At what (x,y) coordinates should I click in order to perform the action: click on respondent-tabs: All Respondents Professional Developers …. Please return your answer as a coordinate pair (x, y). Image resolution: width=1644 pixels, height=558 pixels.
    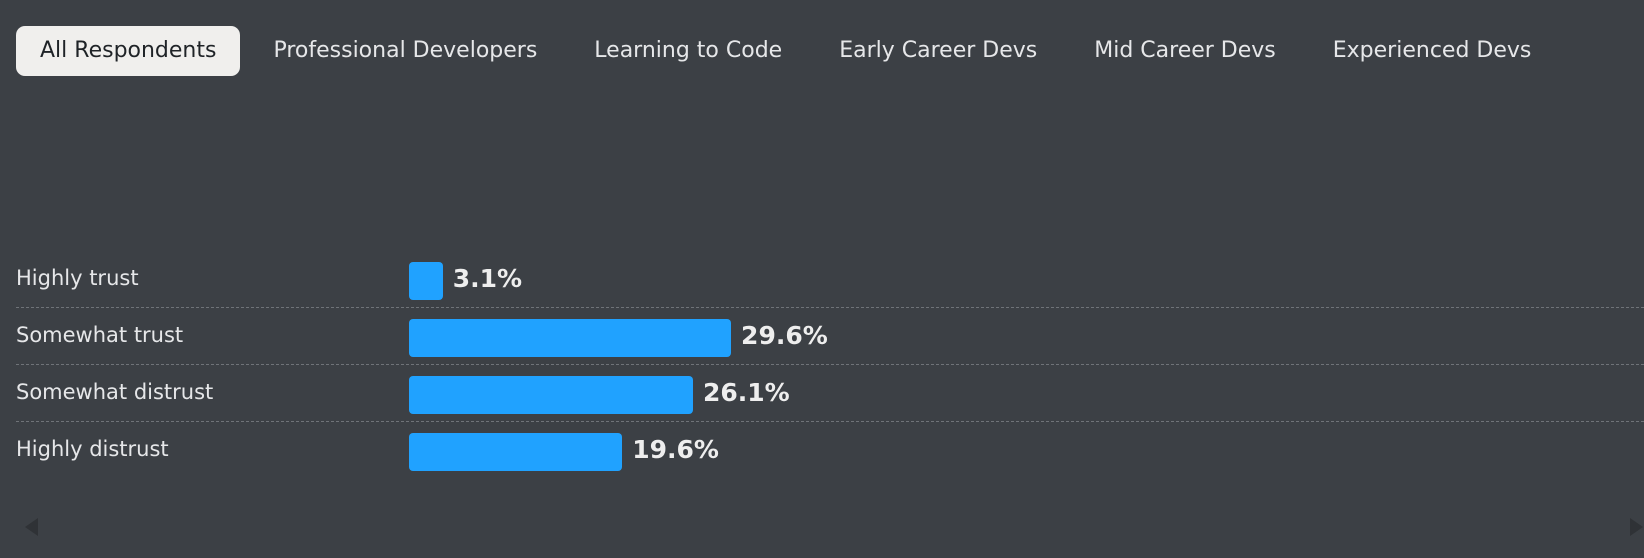
    Looking at the image, I should click on (790, 51).